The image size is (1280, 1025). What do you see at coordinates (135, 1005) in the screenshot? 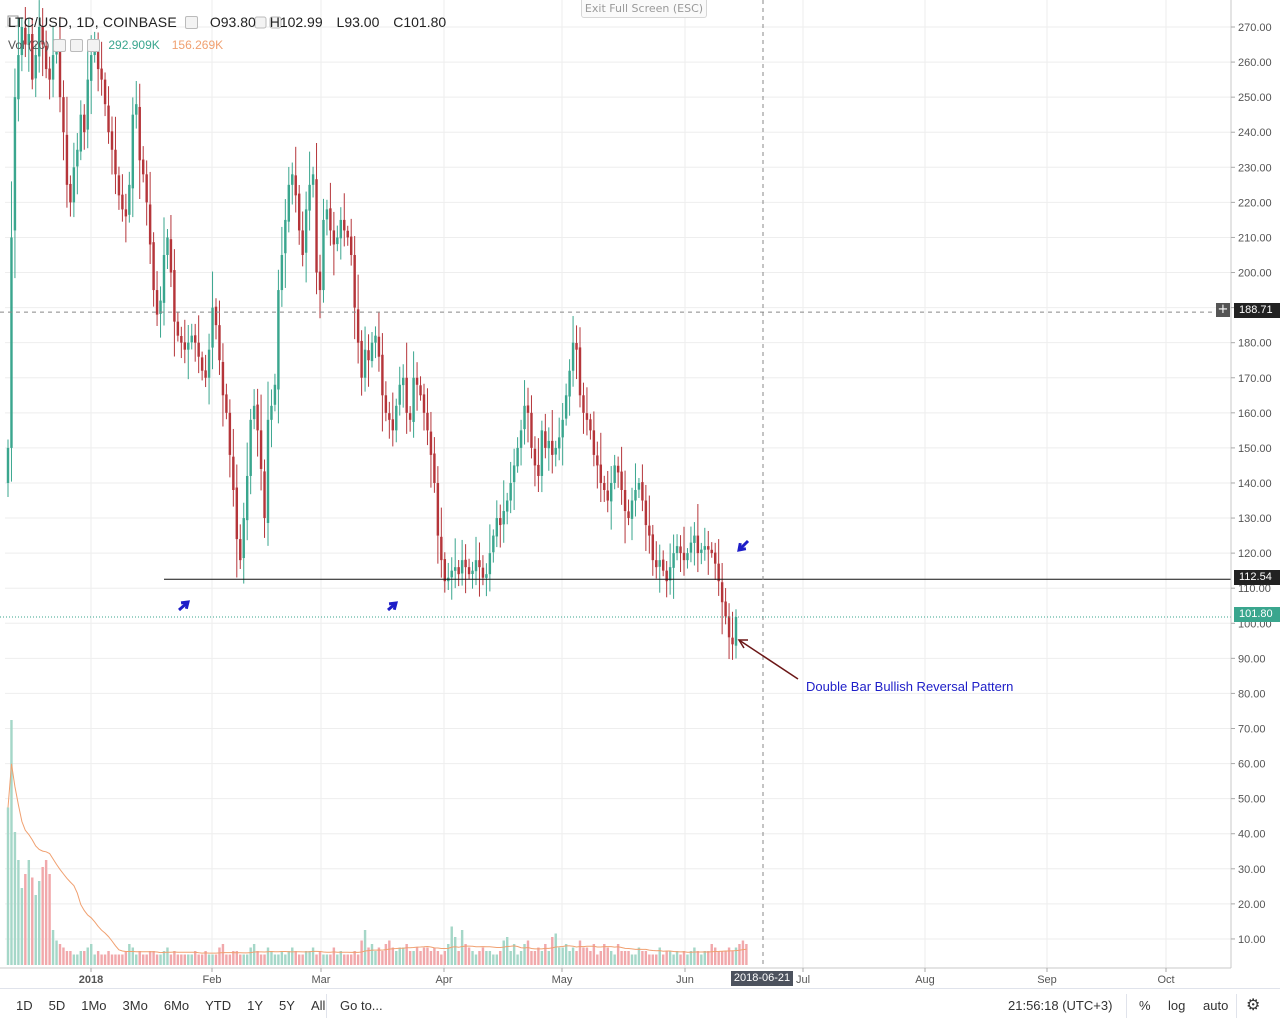
I see `range-3mo: 3Mo` at bounding box center [135, 1005].